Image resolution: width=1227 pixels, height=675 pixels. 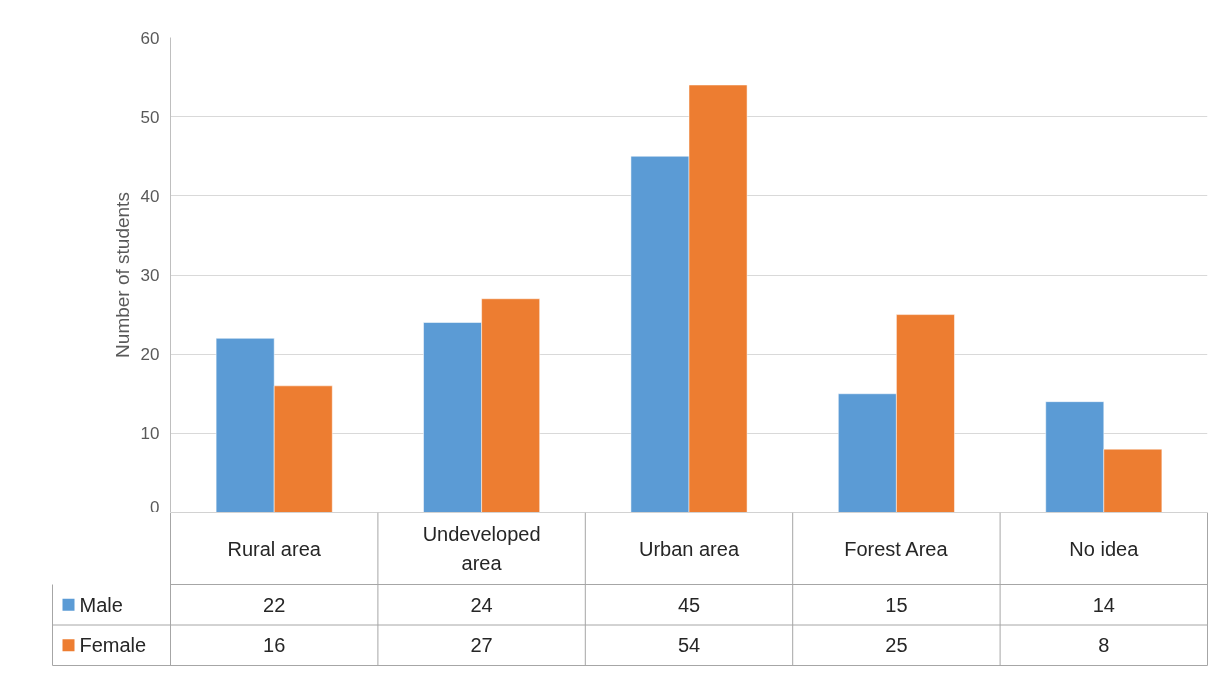 I want to click on y-tick-label: 10, so click(x=150, y=434).